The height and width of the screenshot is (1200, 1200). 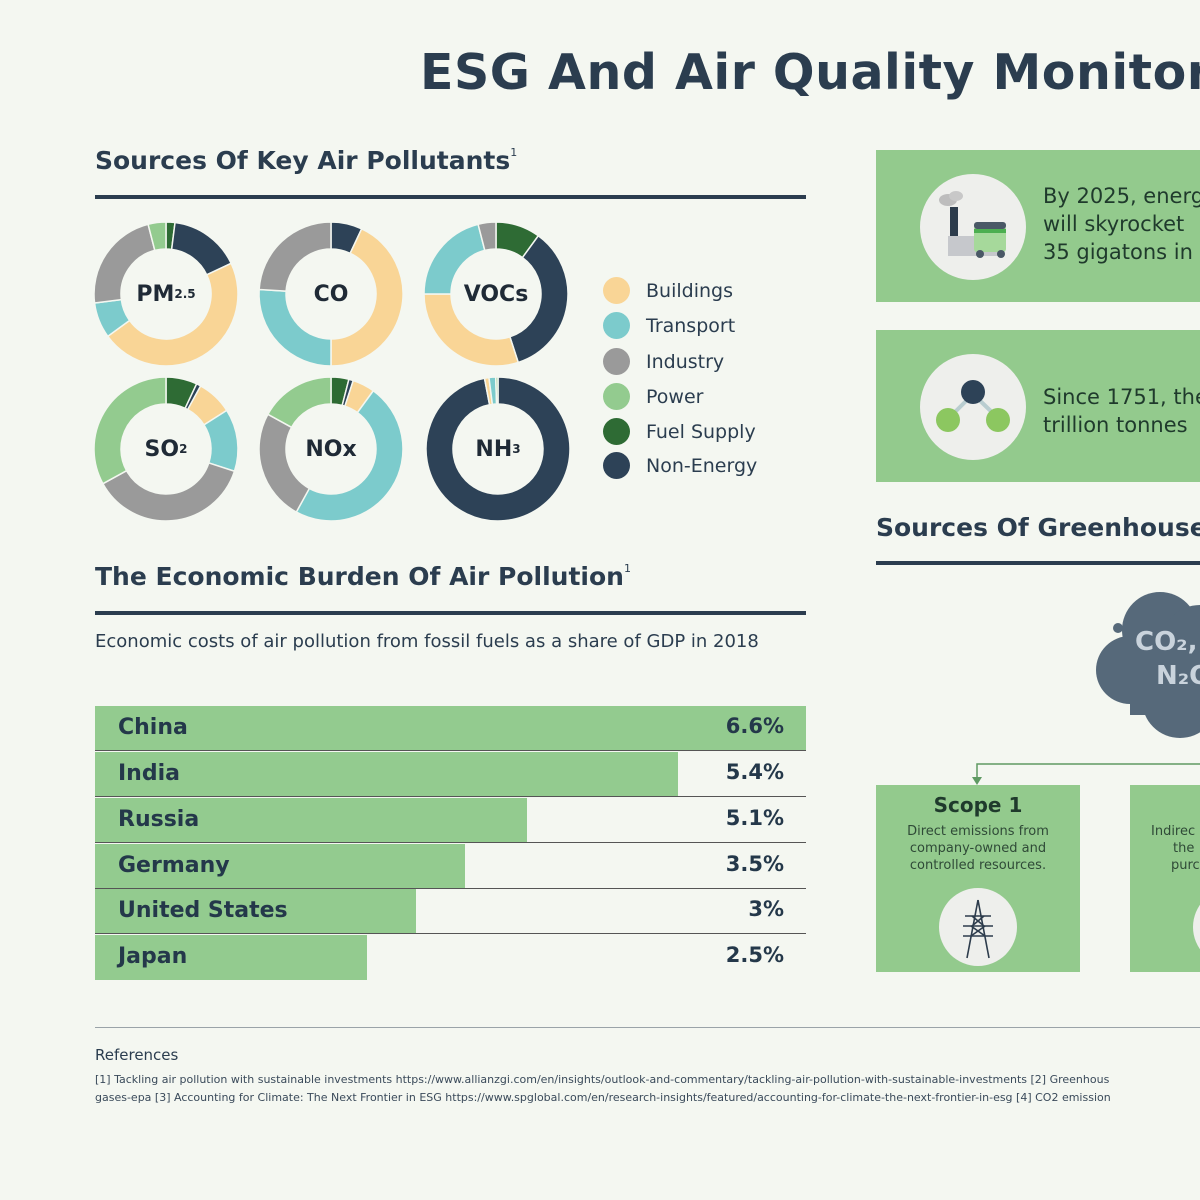 What do you see at coordinates (185, 294) in the screenshot?
I see `donut-label-subscript: 2.5` at bounding box center [185, 294].